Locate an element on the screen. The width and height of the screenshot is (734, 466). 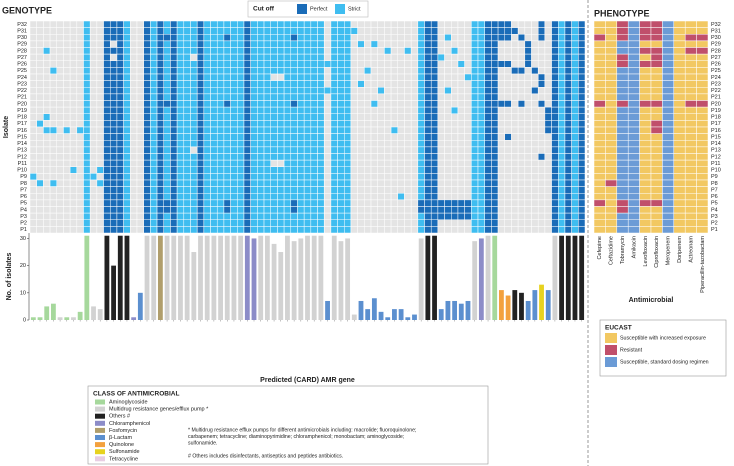
row-label: P16 is located at coordinates (716, 131).